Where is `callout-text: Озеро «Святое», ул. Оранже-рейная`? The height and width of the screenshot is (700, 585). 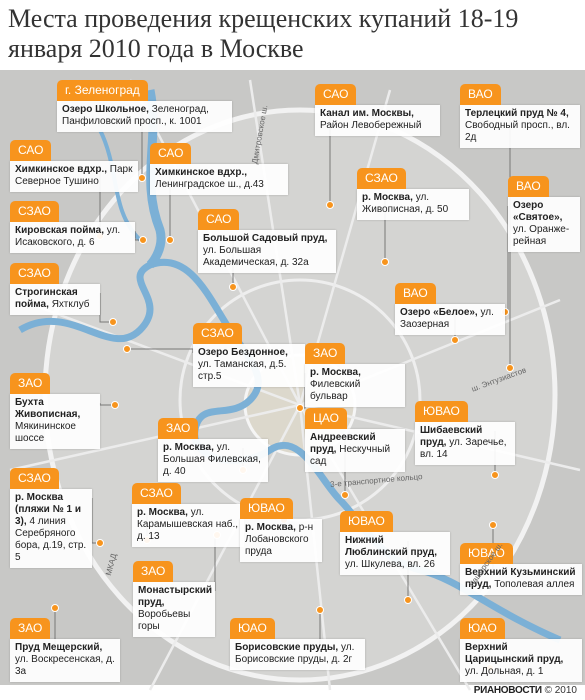 callout-text: Озеро «Святое», ул. Оранже-рейная is located at coordinates (544, 224).